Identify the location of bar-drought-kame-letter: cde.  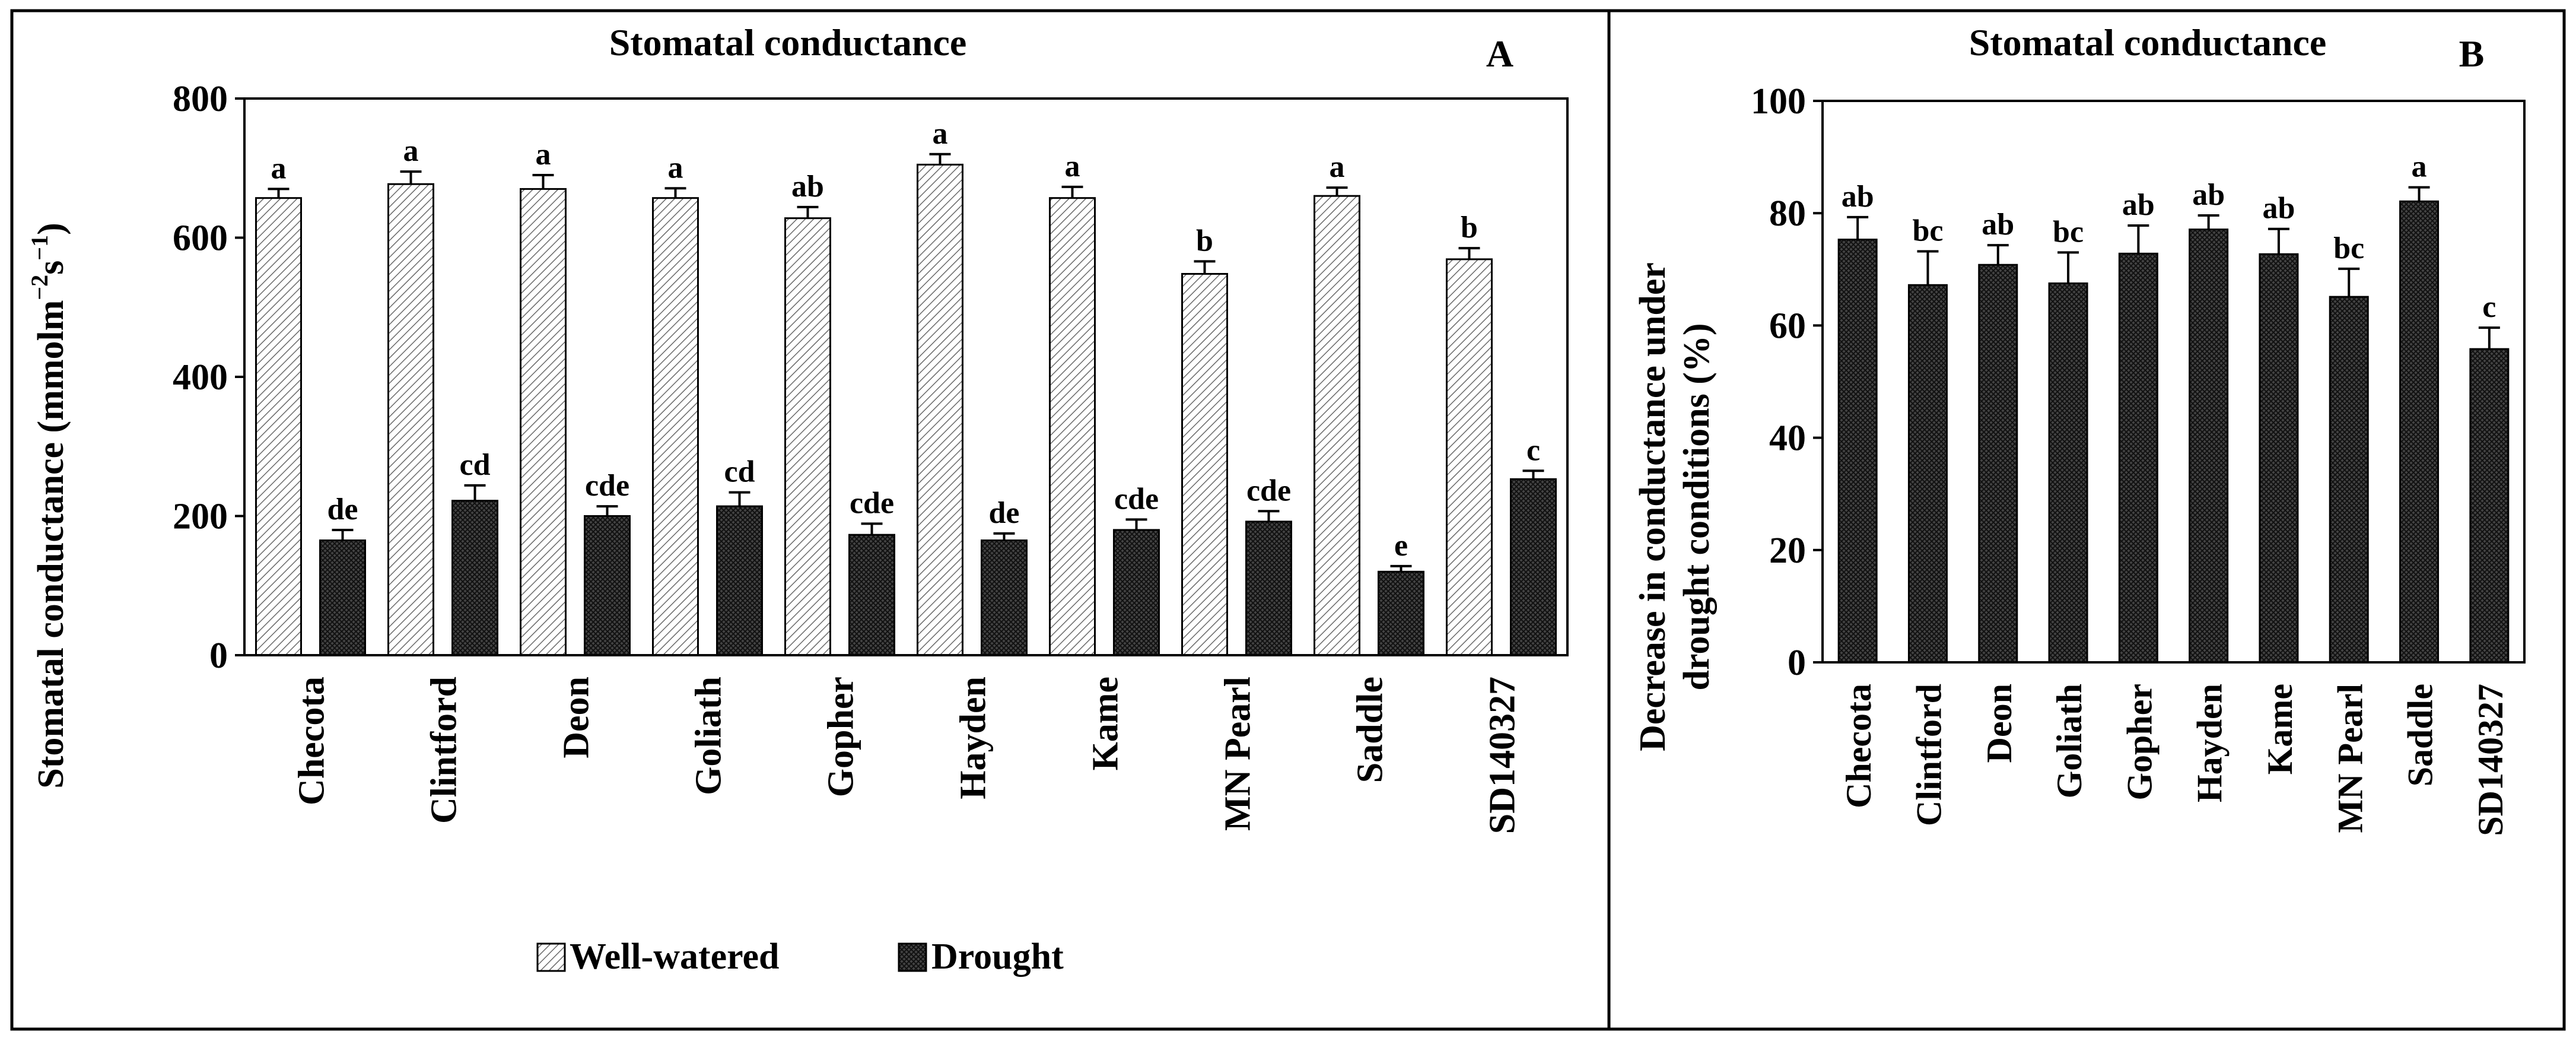
(1136, 499).